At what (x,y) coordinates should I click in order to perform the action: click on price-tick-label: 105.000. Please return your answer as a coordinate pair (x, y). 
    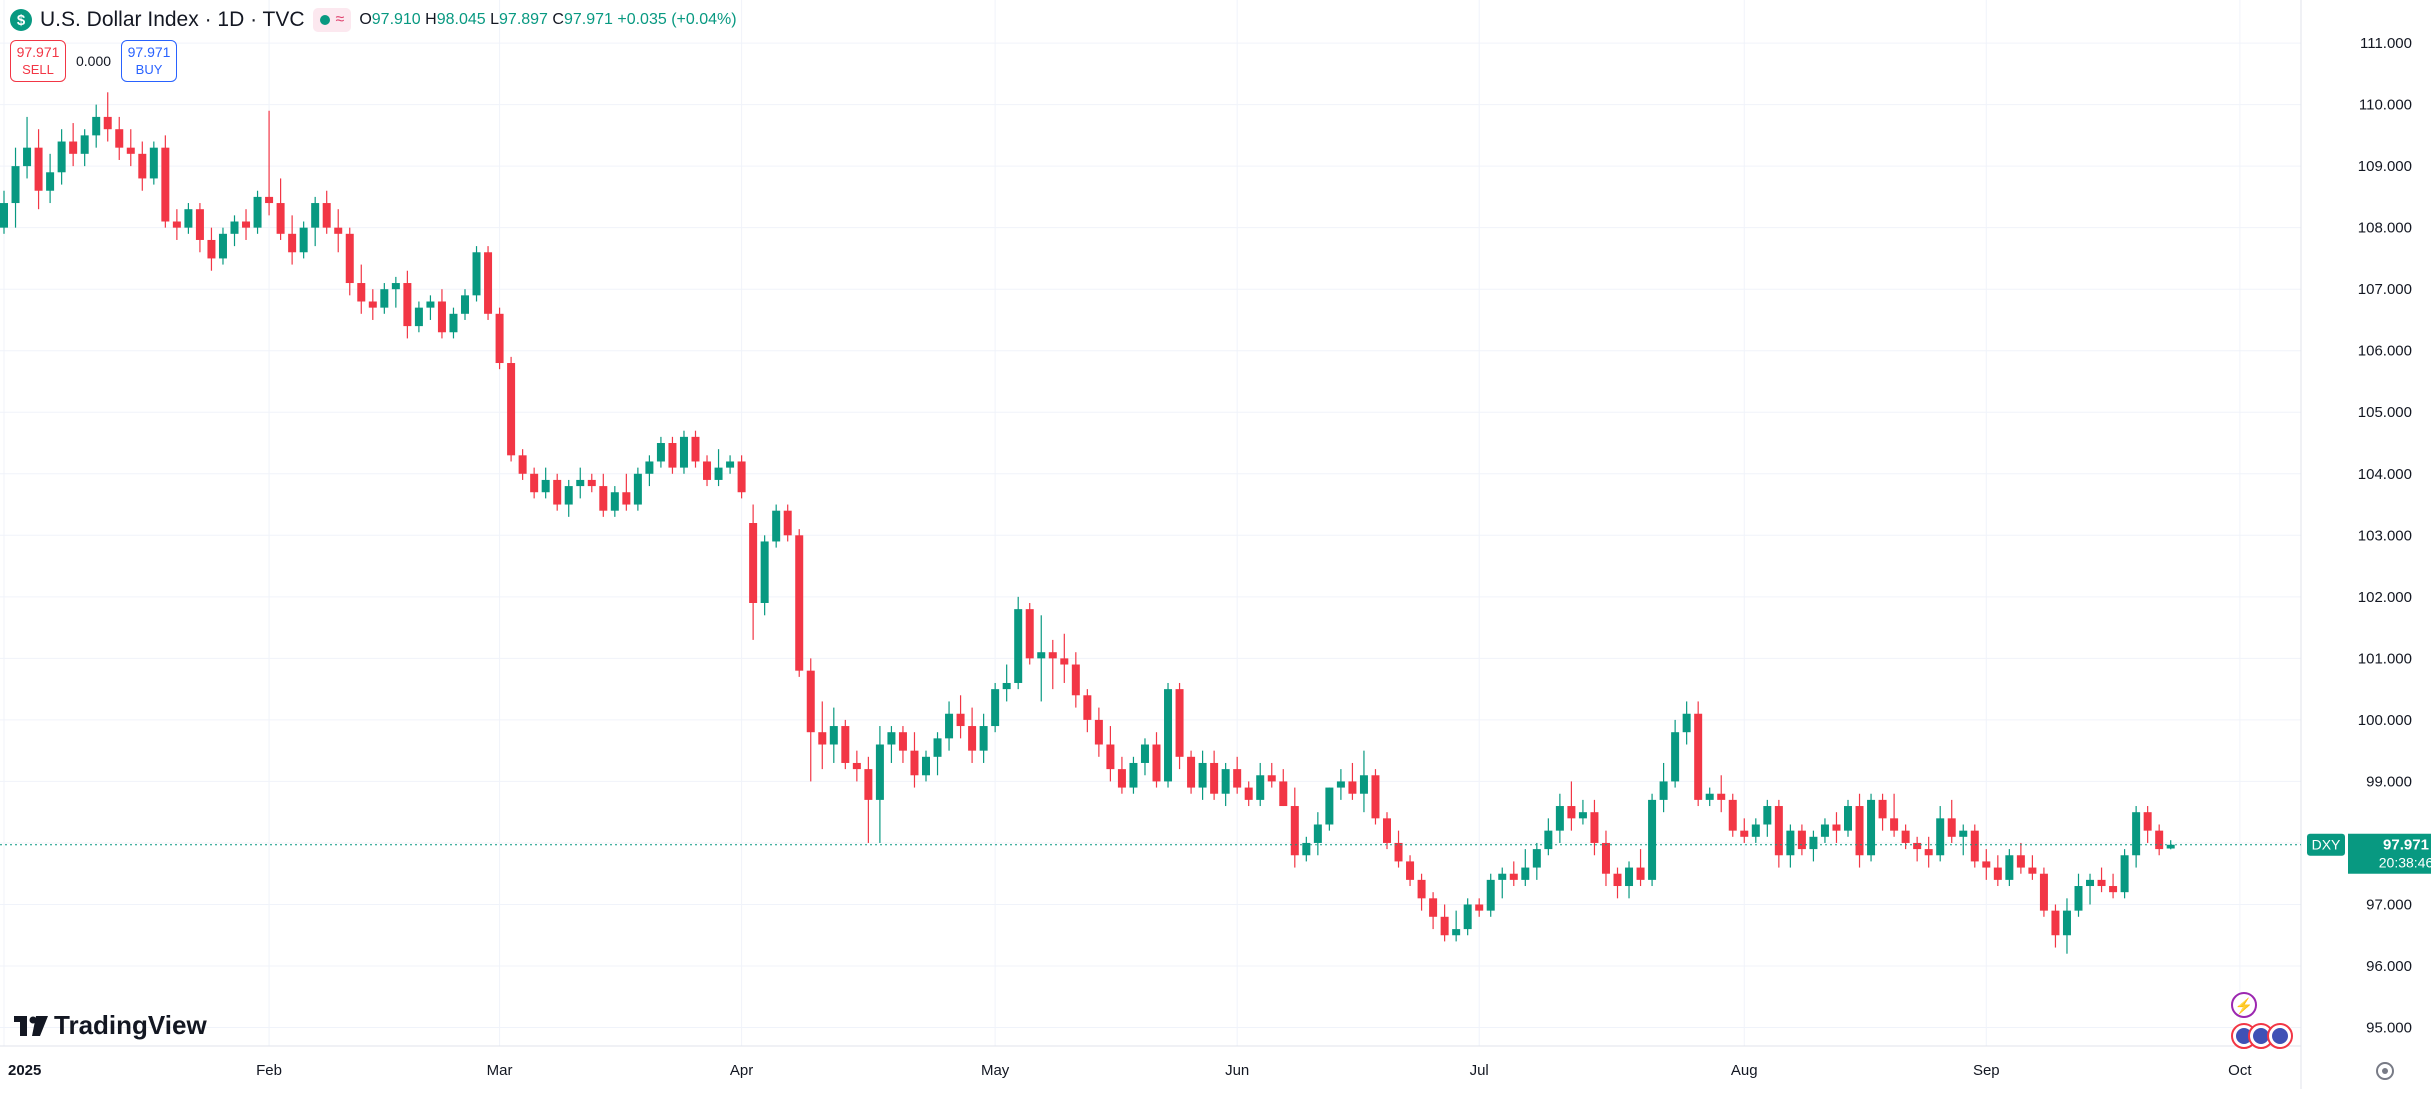
    Looking at the image, I should click on (2385, 412).